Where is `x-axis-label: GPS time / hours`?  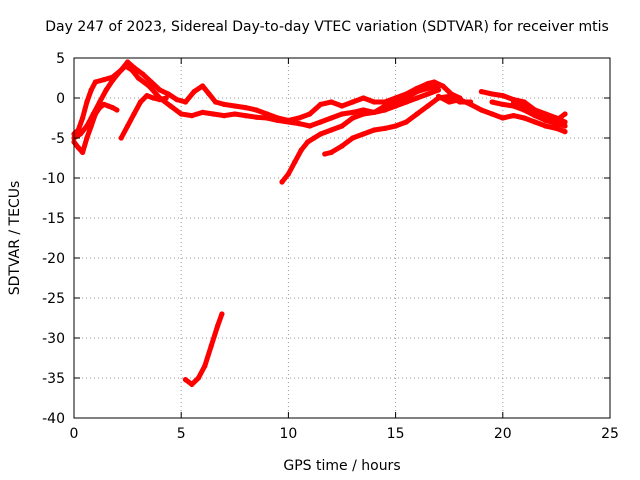
x-axis-label: GPS time / hours is located at coordinates (341, 466).